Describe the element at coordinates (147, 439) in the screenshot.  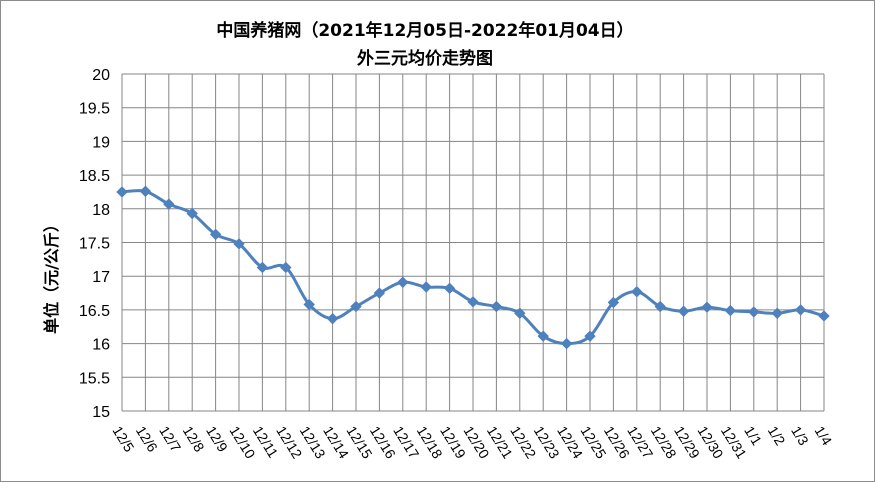
I see `x-tick-label: 12/6` at that location.